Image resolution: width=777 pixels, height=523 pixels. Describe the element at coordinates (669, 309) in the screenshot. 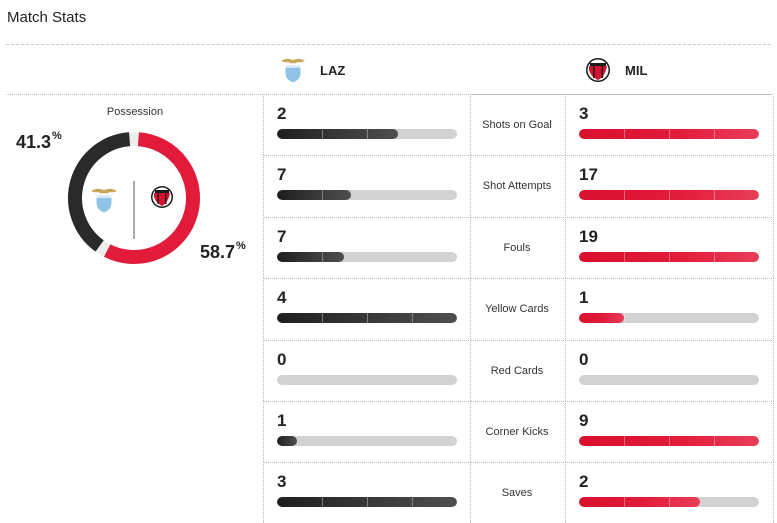

I see `stat-cell-away: 1` at that location.